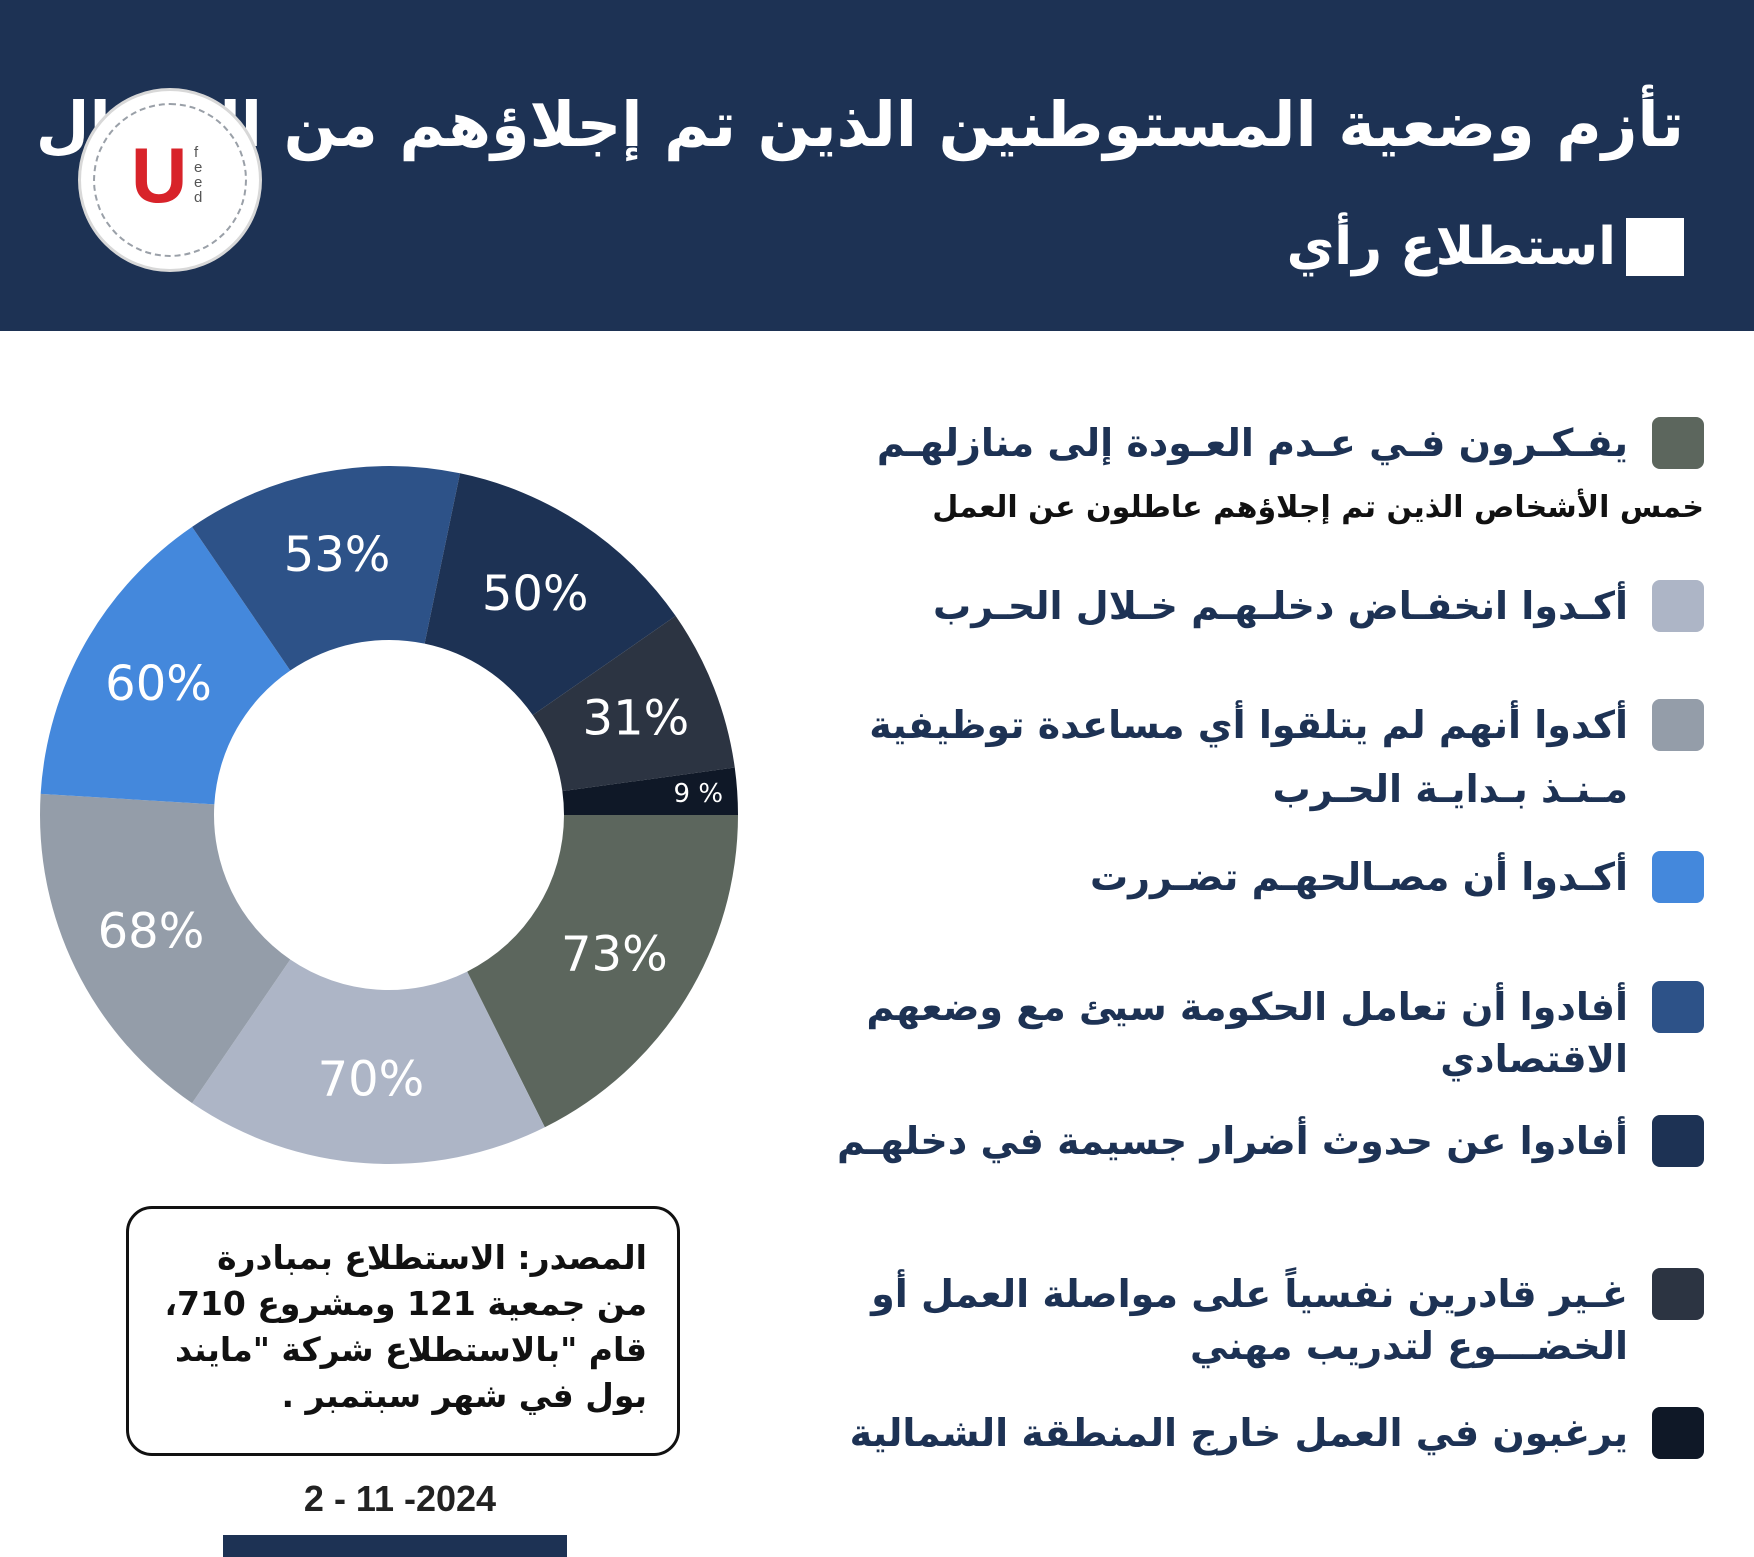  I want to click on legend-label-line1: أفادوا عن حدوث أضرار جسيمة في دخلهـم, so click(1232, 1141).